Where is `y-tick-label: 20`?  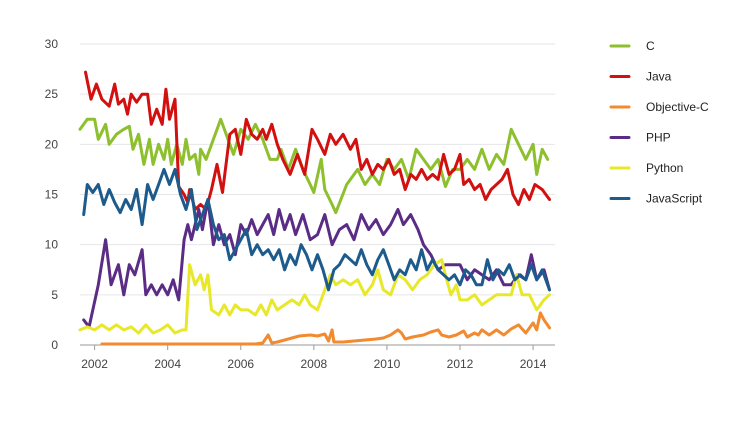
y-tick-label: 20 is located at coordinates (52, 144).